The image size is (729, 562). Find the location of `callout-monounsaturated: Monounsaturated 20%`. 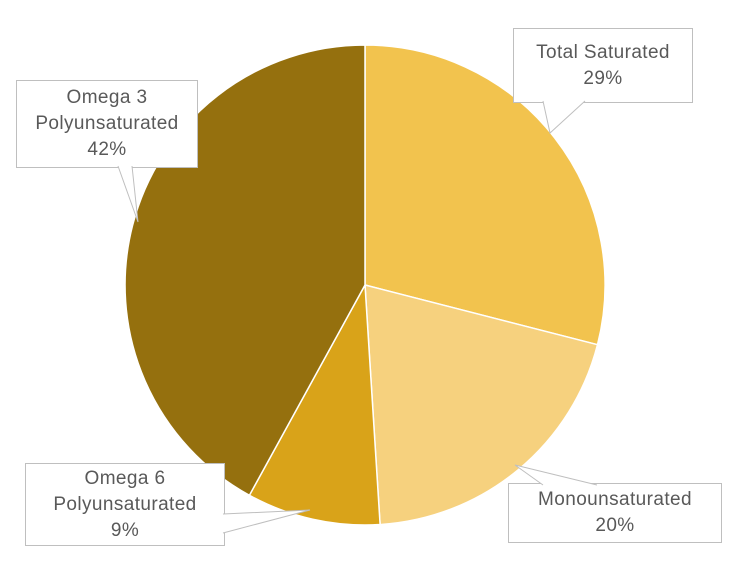

callout-monounsaturated: Monounsaturated 20% is located at coordinates (615, 513).